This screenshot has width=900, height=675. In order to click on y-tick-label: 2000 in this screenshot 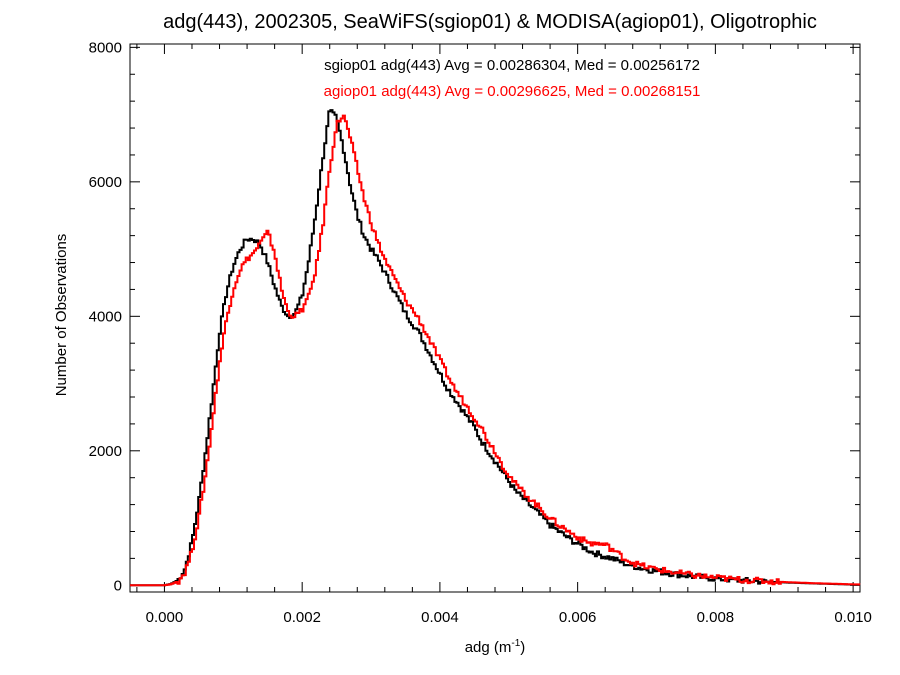, I will do `click(105, 451)`.